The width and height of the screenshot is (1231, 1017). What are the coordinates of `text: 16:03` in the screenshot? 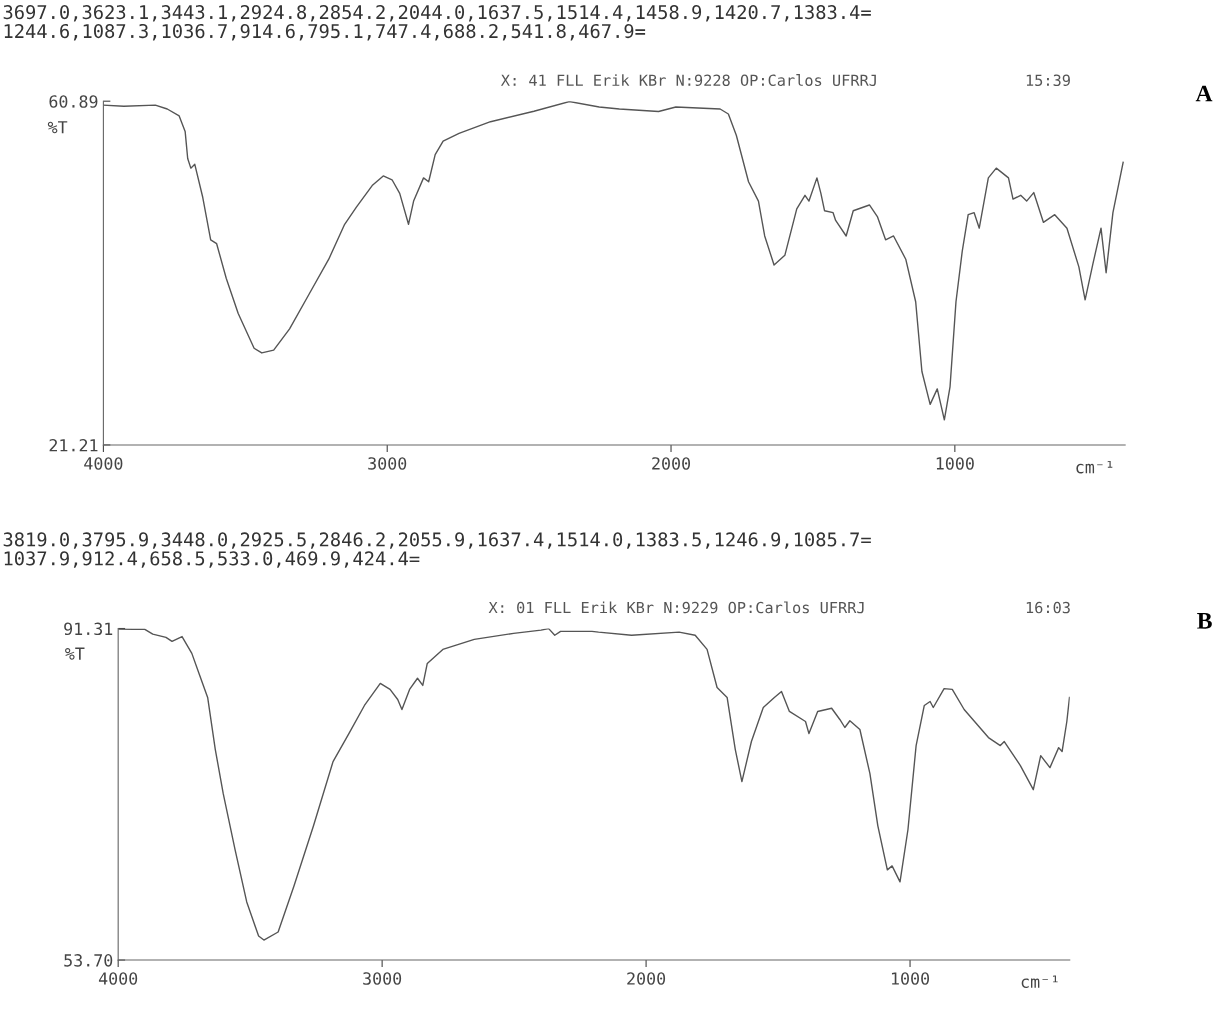 It's located at (1048, 607).